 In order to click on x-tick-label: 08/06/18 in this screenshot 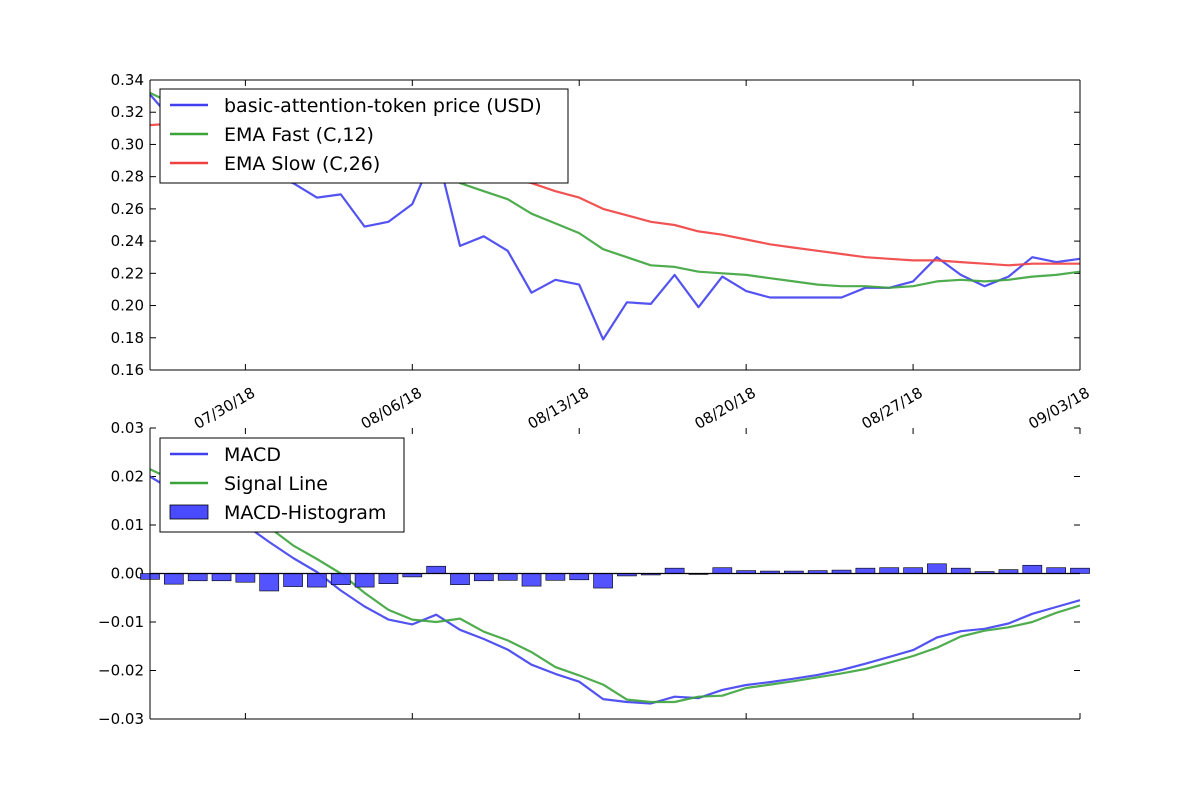, I will do `click(391, 408)`.